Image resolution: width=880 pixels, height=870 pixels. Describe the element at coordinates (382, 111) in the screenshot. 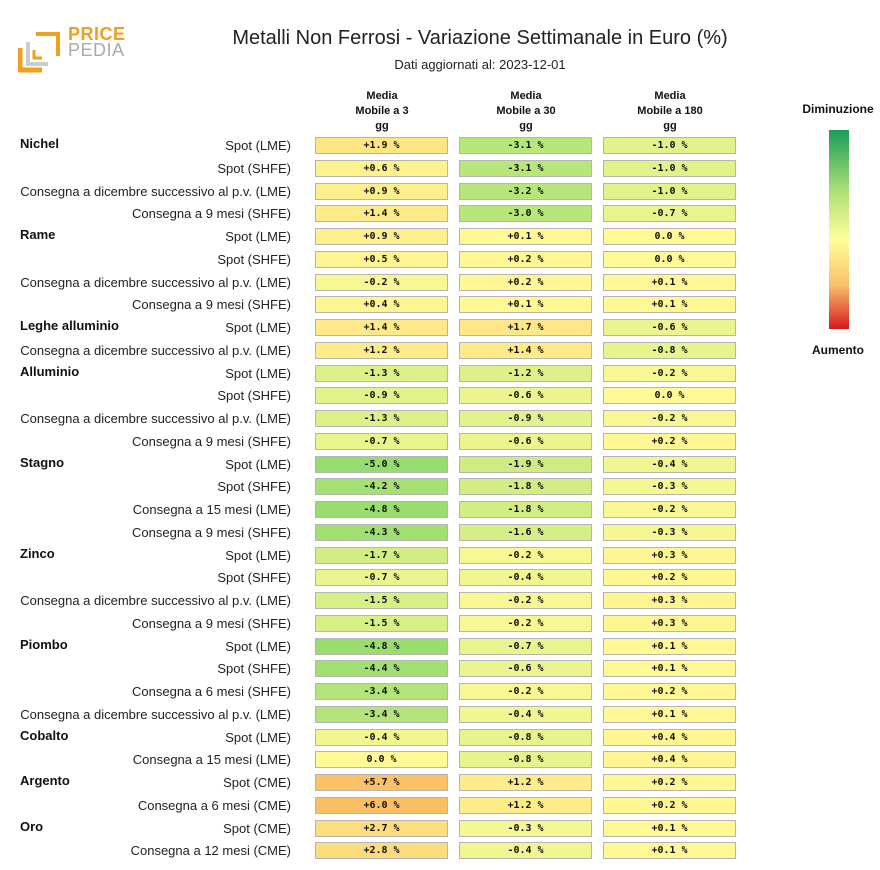

I see `column-header-line: Mobile a 3` at that location.